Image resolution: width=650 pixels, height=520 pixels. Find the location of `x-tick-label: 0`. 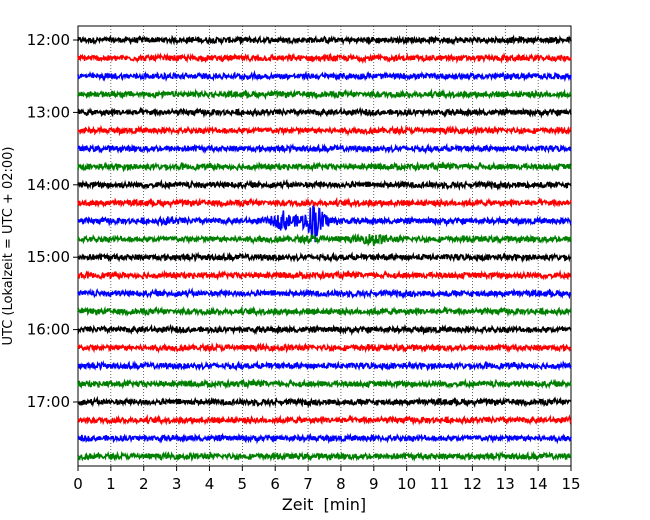

x-tick-label: 0 is located at coordinates (78, 484).